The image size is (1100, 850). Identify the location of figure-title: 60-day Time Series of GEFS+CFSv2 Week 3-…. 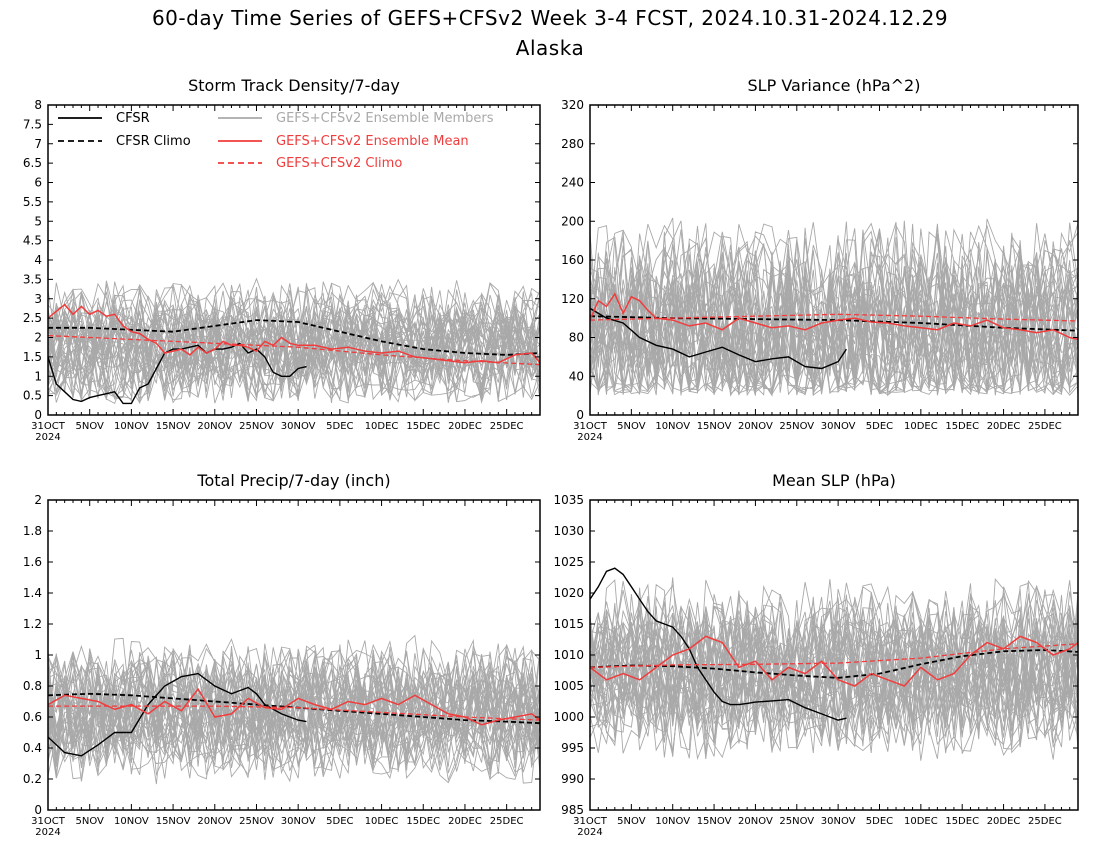
(550, 18).